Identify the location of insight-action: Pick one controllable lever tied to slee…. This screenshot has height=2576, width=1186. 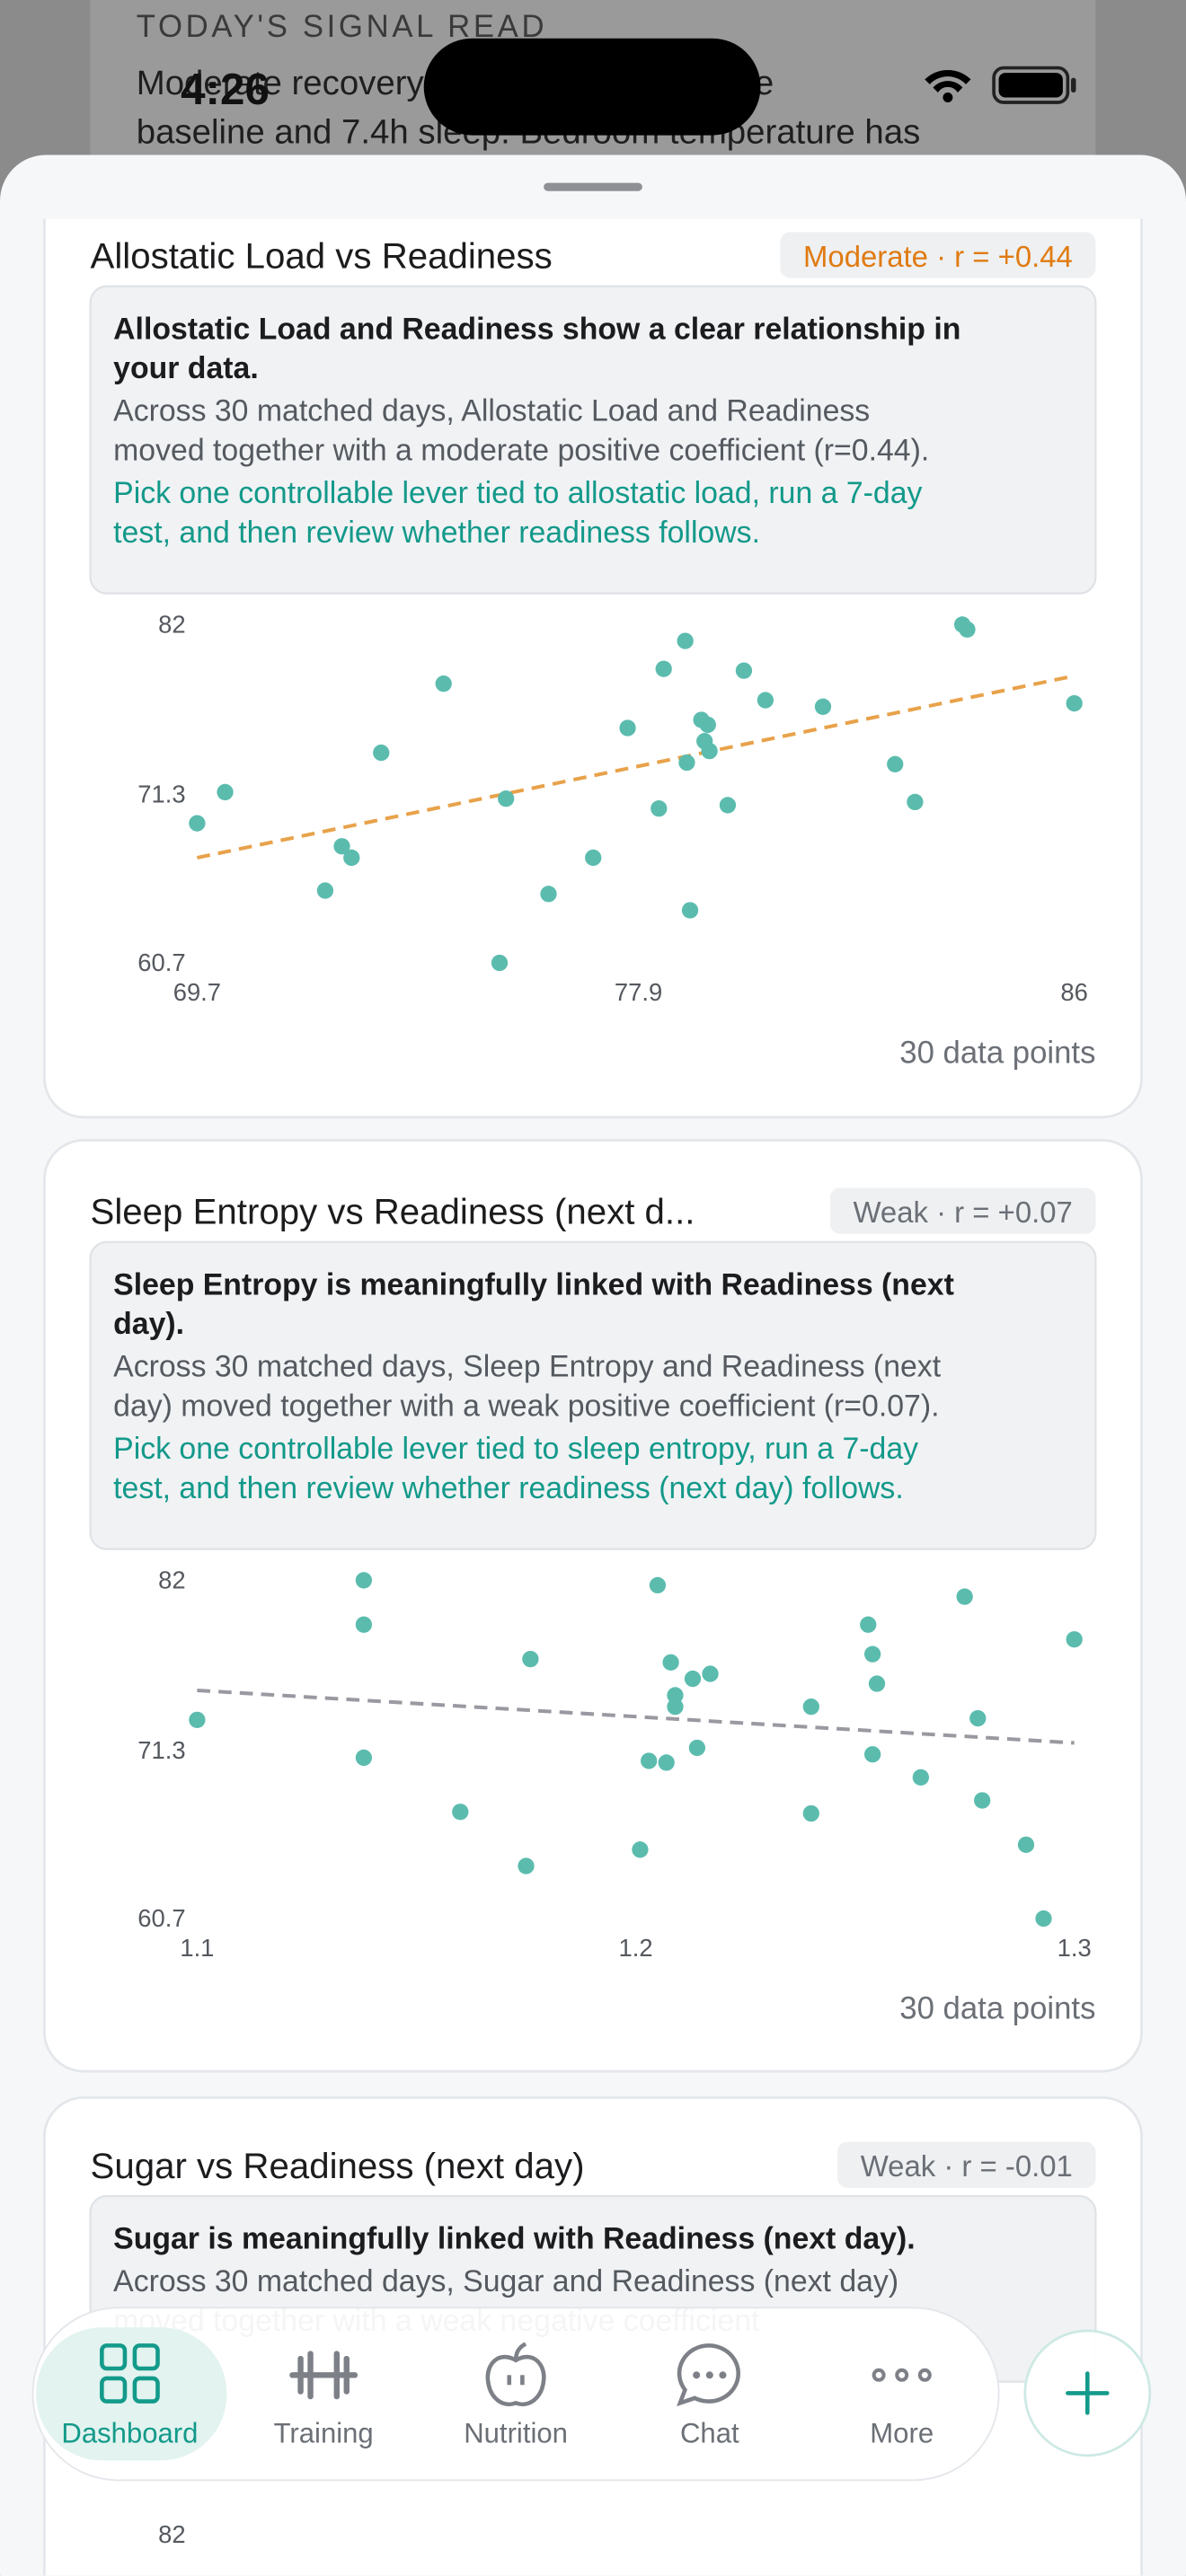
(515, 1449).